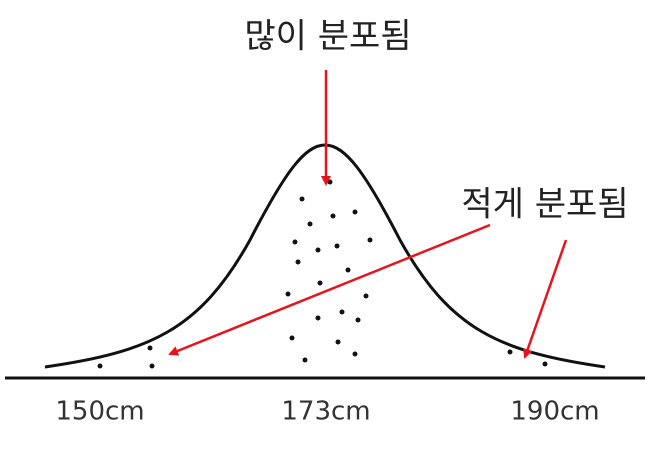 The height and width of the screenshot is (450, 653). I want to click on x-label: 173cm, so click(325, 412).